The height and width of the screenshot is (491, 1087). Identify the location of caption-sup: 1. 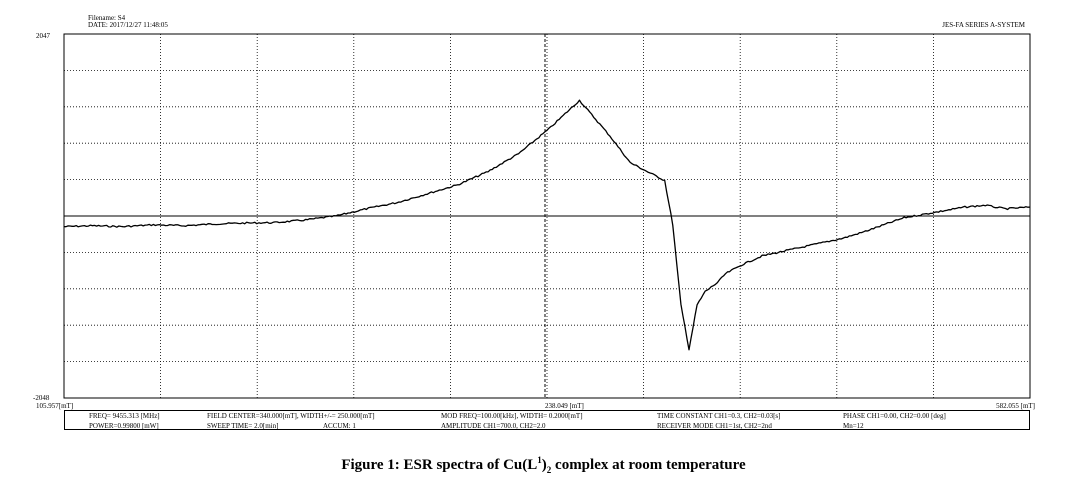
(539, 460).